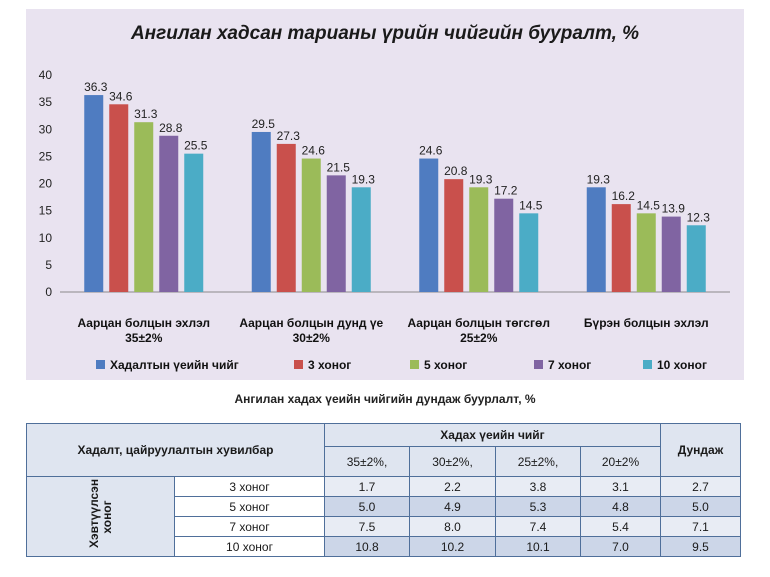 The width and height of the screenshot is (770, 577). What do you see at coordinates (452, 526) in the screenshot?
I see `table-cell: 8.0` at bounding box center [452, 526].